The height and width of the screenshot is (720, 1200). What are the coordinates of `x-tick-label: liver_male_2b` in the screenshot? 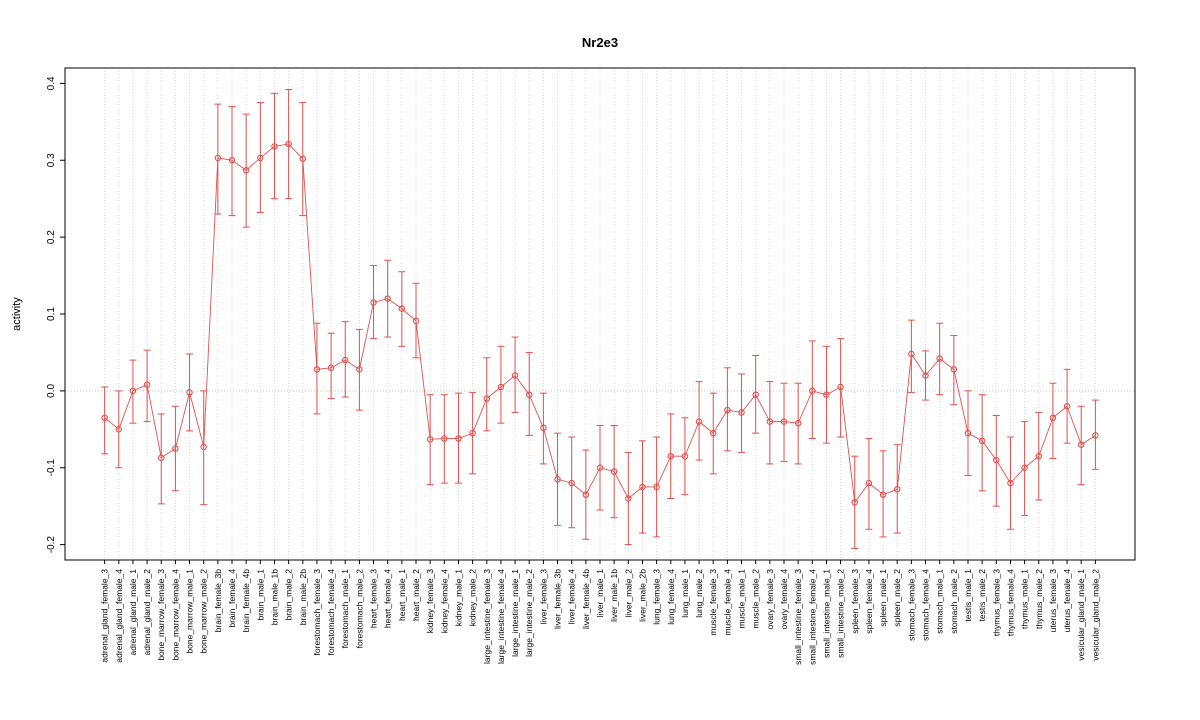 It's located at (642, 595).